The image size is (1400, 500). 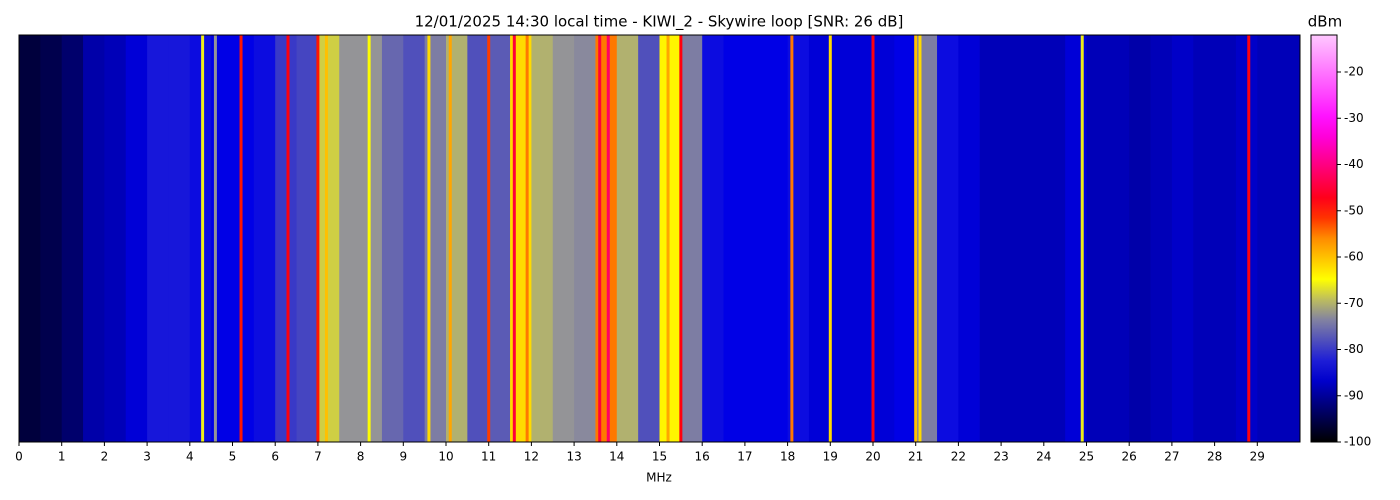 I want to click on x-tick-label: 27, so click(x=1171, y=457).